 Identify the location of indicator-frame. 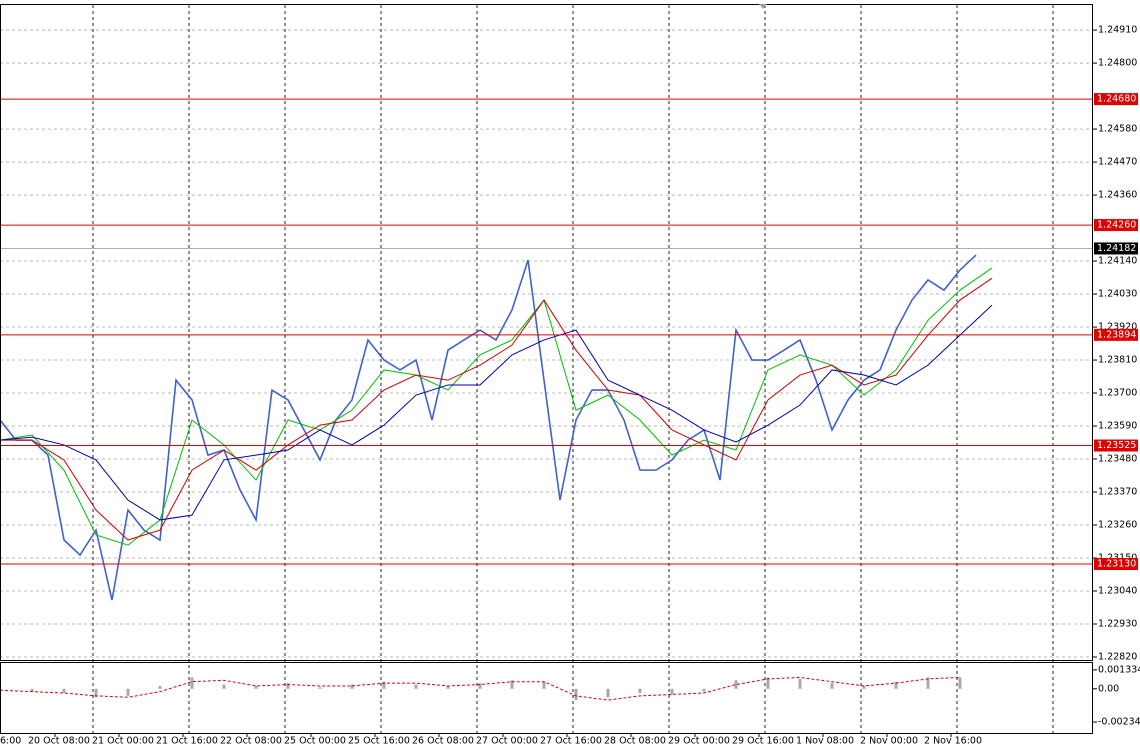
(546, 698).